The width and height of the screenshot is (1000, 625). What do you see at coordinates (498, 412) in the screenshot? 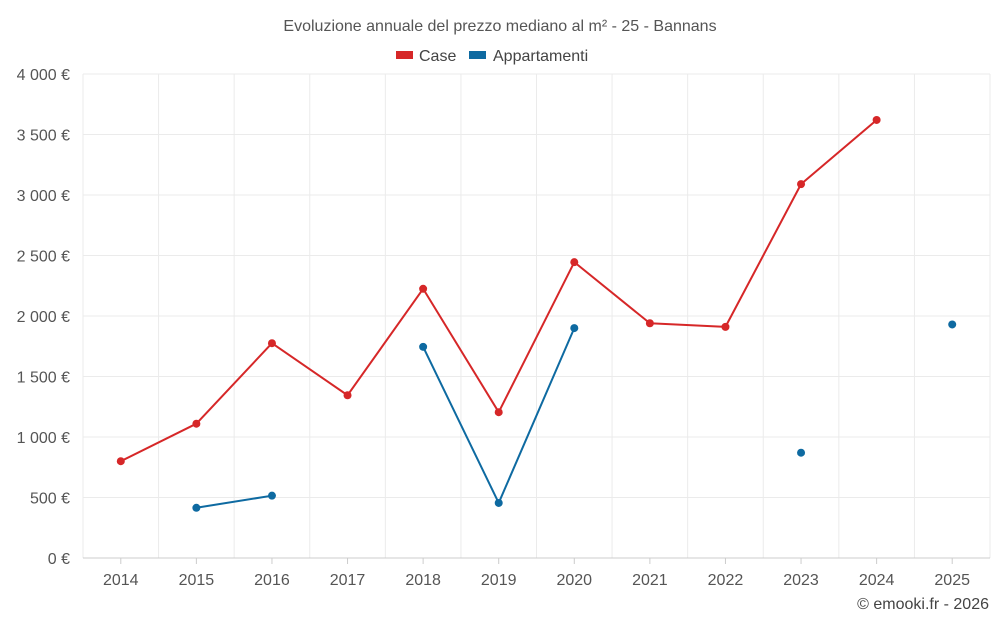
I see `data-point-case-2019` at bounding box center [498, 412].